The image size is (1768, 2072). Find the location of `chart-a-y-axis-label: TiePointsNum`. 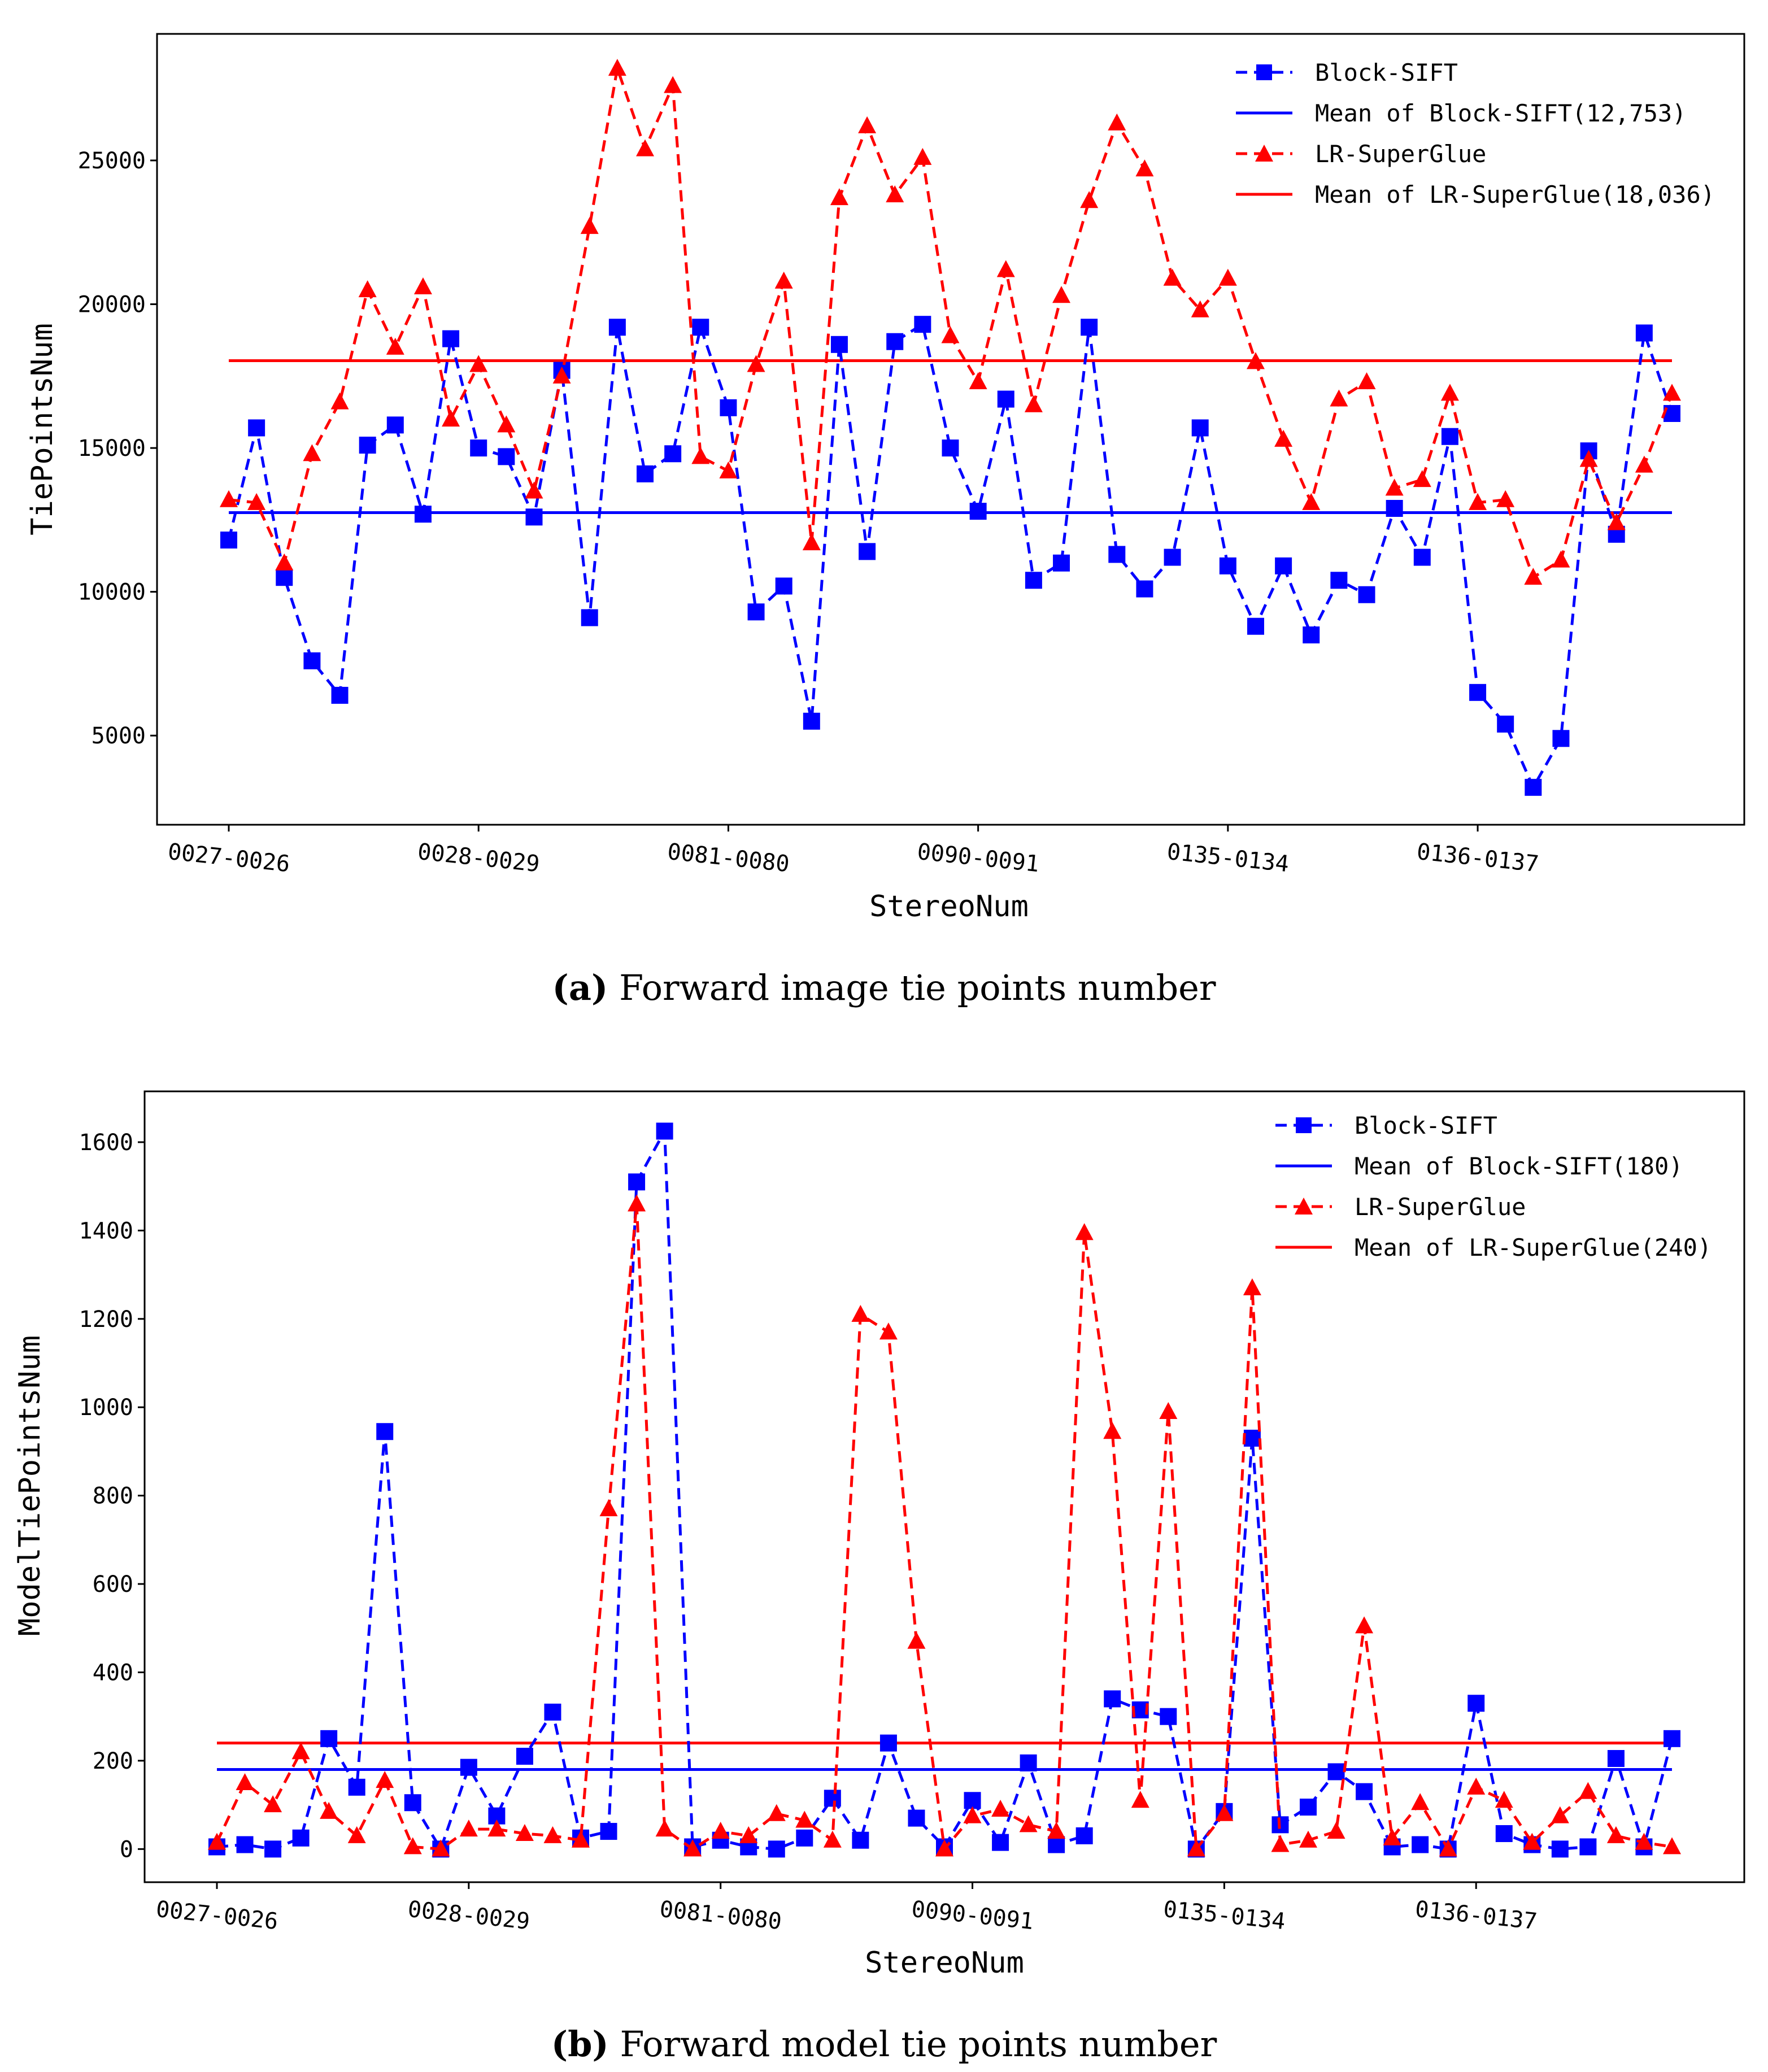

chart-a-y-axis-label: TiePointsNum is located at coordinates (42, 429).